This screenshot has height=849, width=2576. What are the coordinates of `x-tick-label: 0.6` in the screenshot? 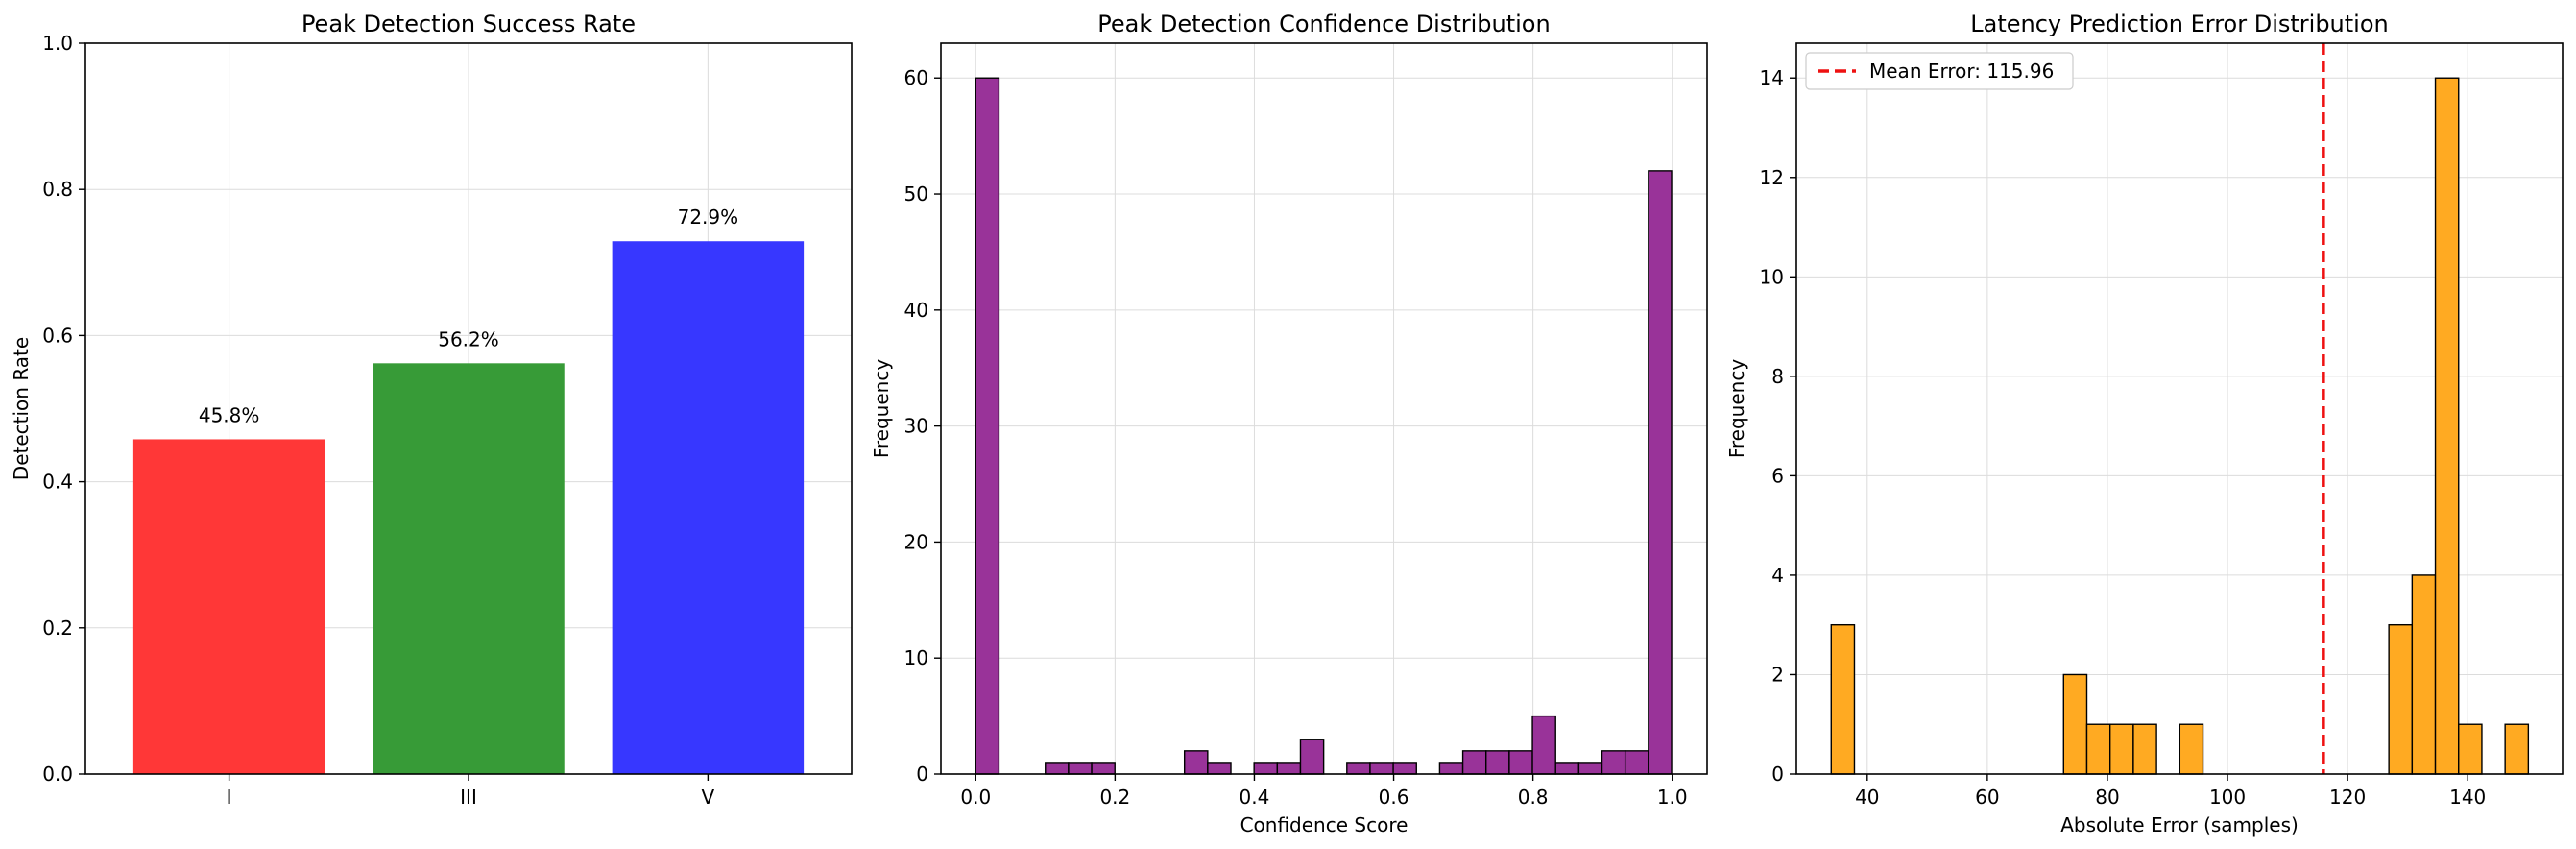 It's located at (1394, 797).